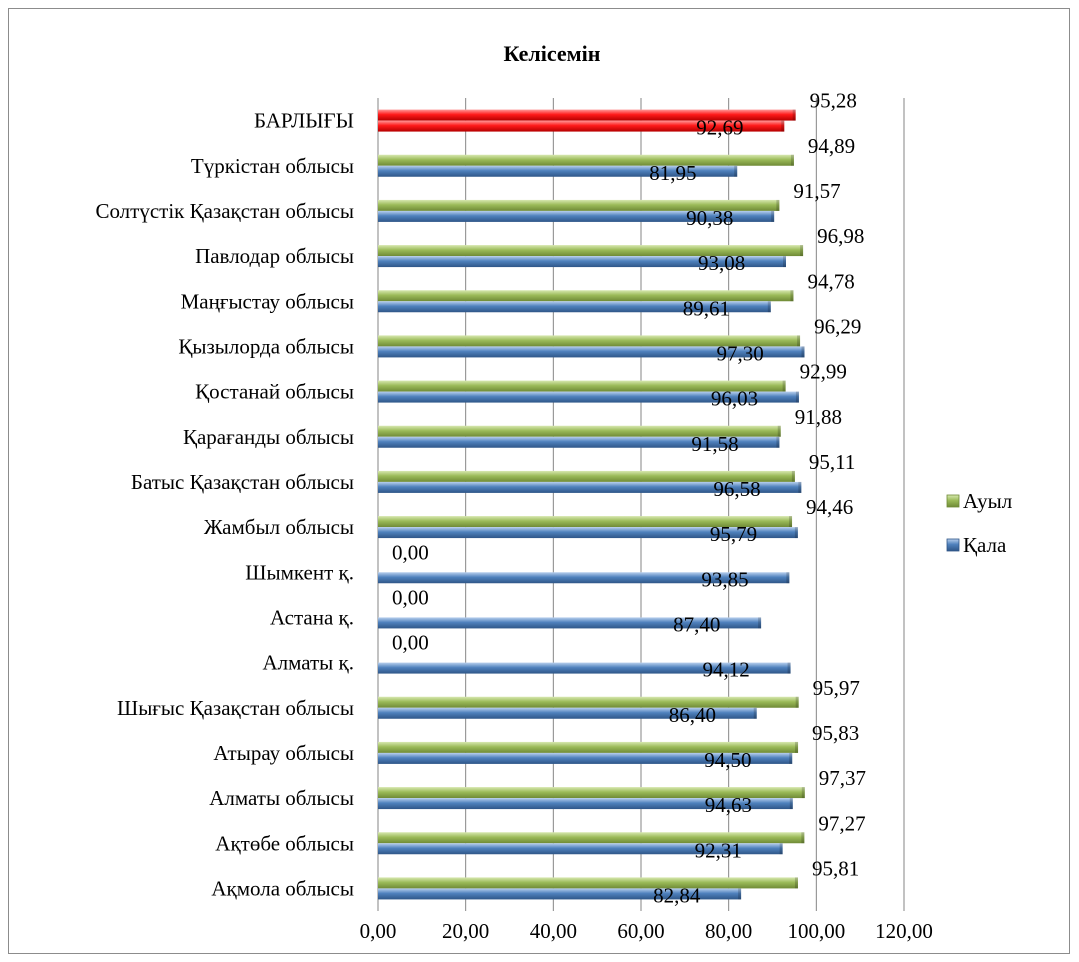  I want to click on category-label: Астана қ., so click(312, 617).